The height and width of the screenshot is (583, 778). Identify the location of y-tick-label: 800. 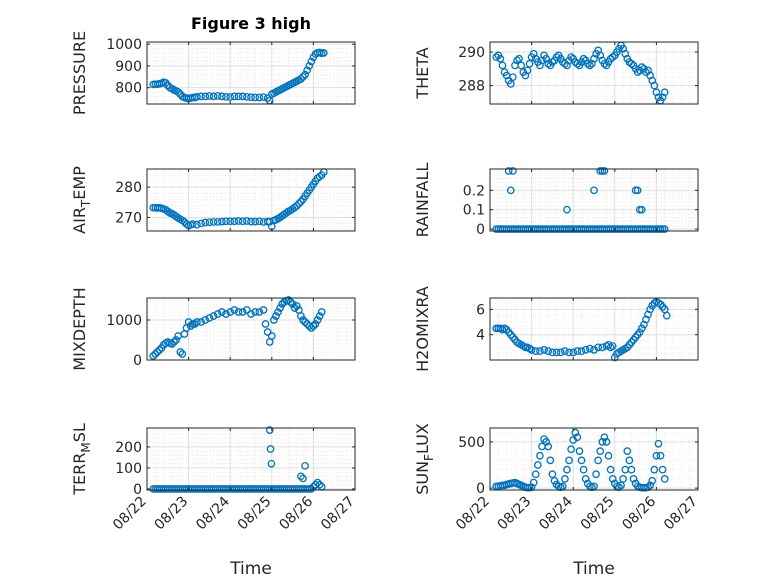
(128, 89).